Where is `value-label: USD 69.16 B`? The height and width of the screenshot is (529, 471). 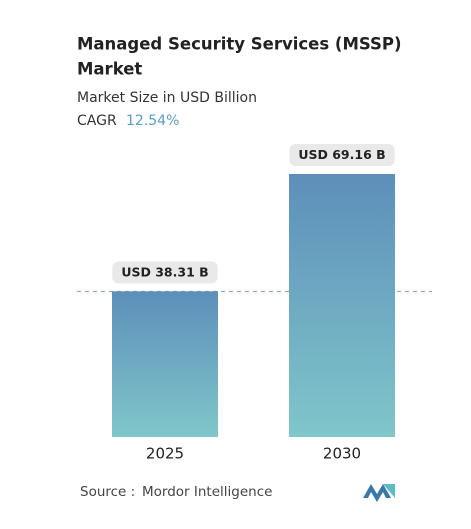 value-label: USD 69.16 B is located at coordinates (341, 154).